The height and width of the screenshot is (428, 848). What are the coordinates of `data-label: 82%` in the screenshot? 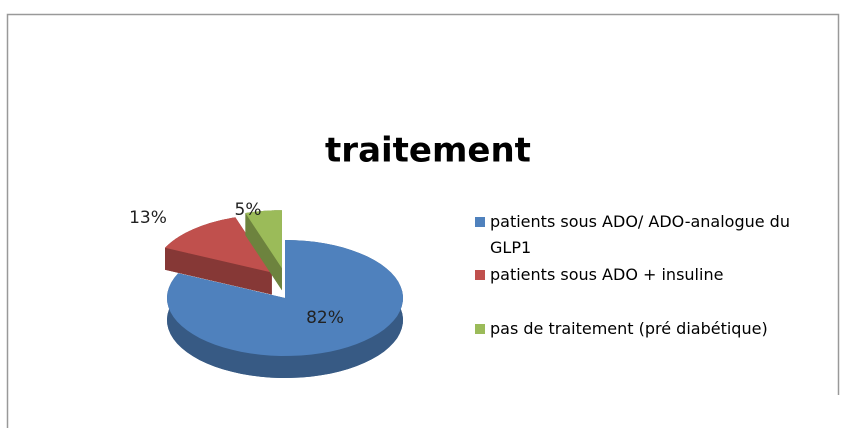 It's located at (325, 318).